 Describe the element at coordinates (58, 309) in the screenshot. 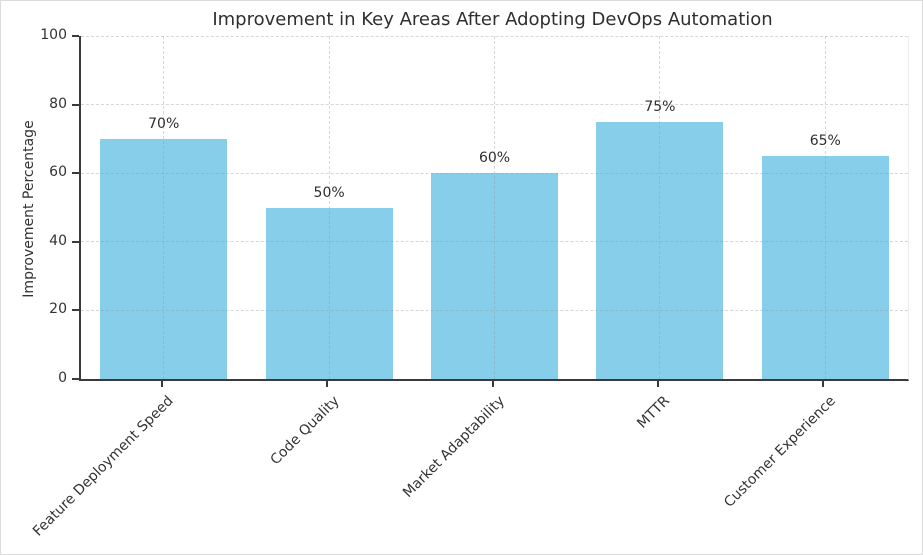

I see `y-tick-label: 20` at that location.